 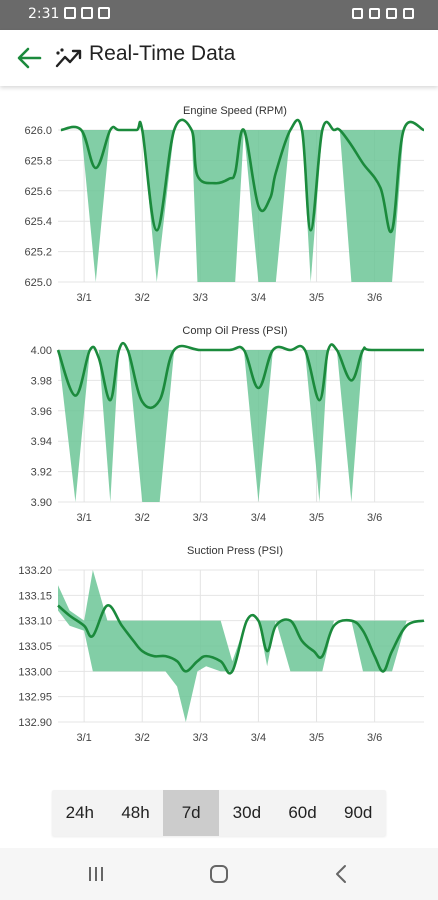 What do you see at coordinates (234, 331) in the screenshot?
I see `chart-title: Comp Oil Press (PSI)` at bounding box center [234, 331].